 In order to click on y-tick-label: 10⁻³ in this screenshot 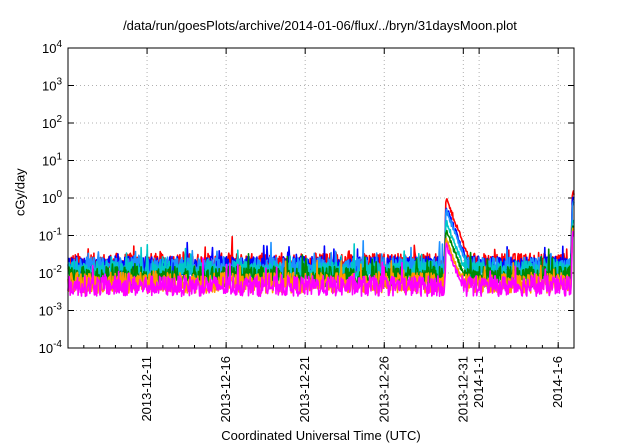, I will do `click(51, 310)`.